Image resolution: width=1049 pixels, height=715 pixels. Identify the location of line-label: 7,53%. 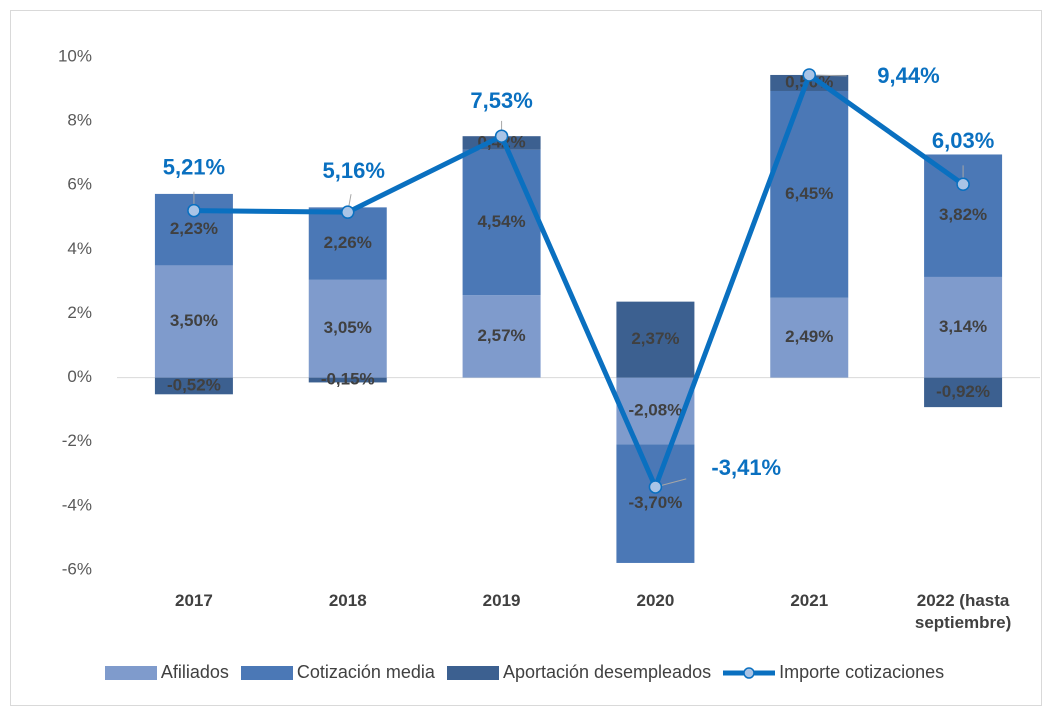
(501, 100).